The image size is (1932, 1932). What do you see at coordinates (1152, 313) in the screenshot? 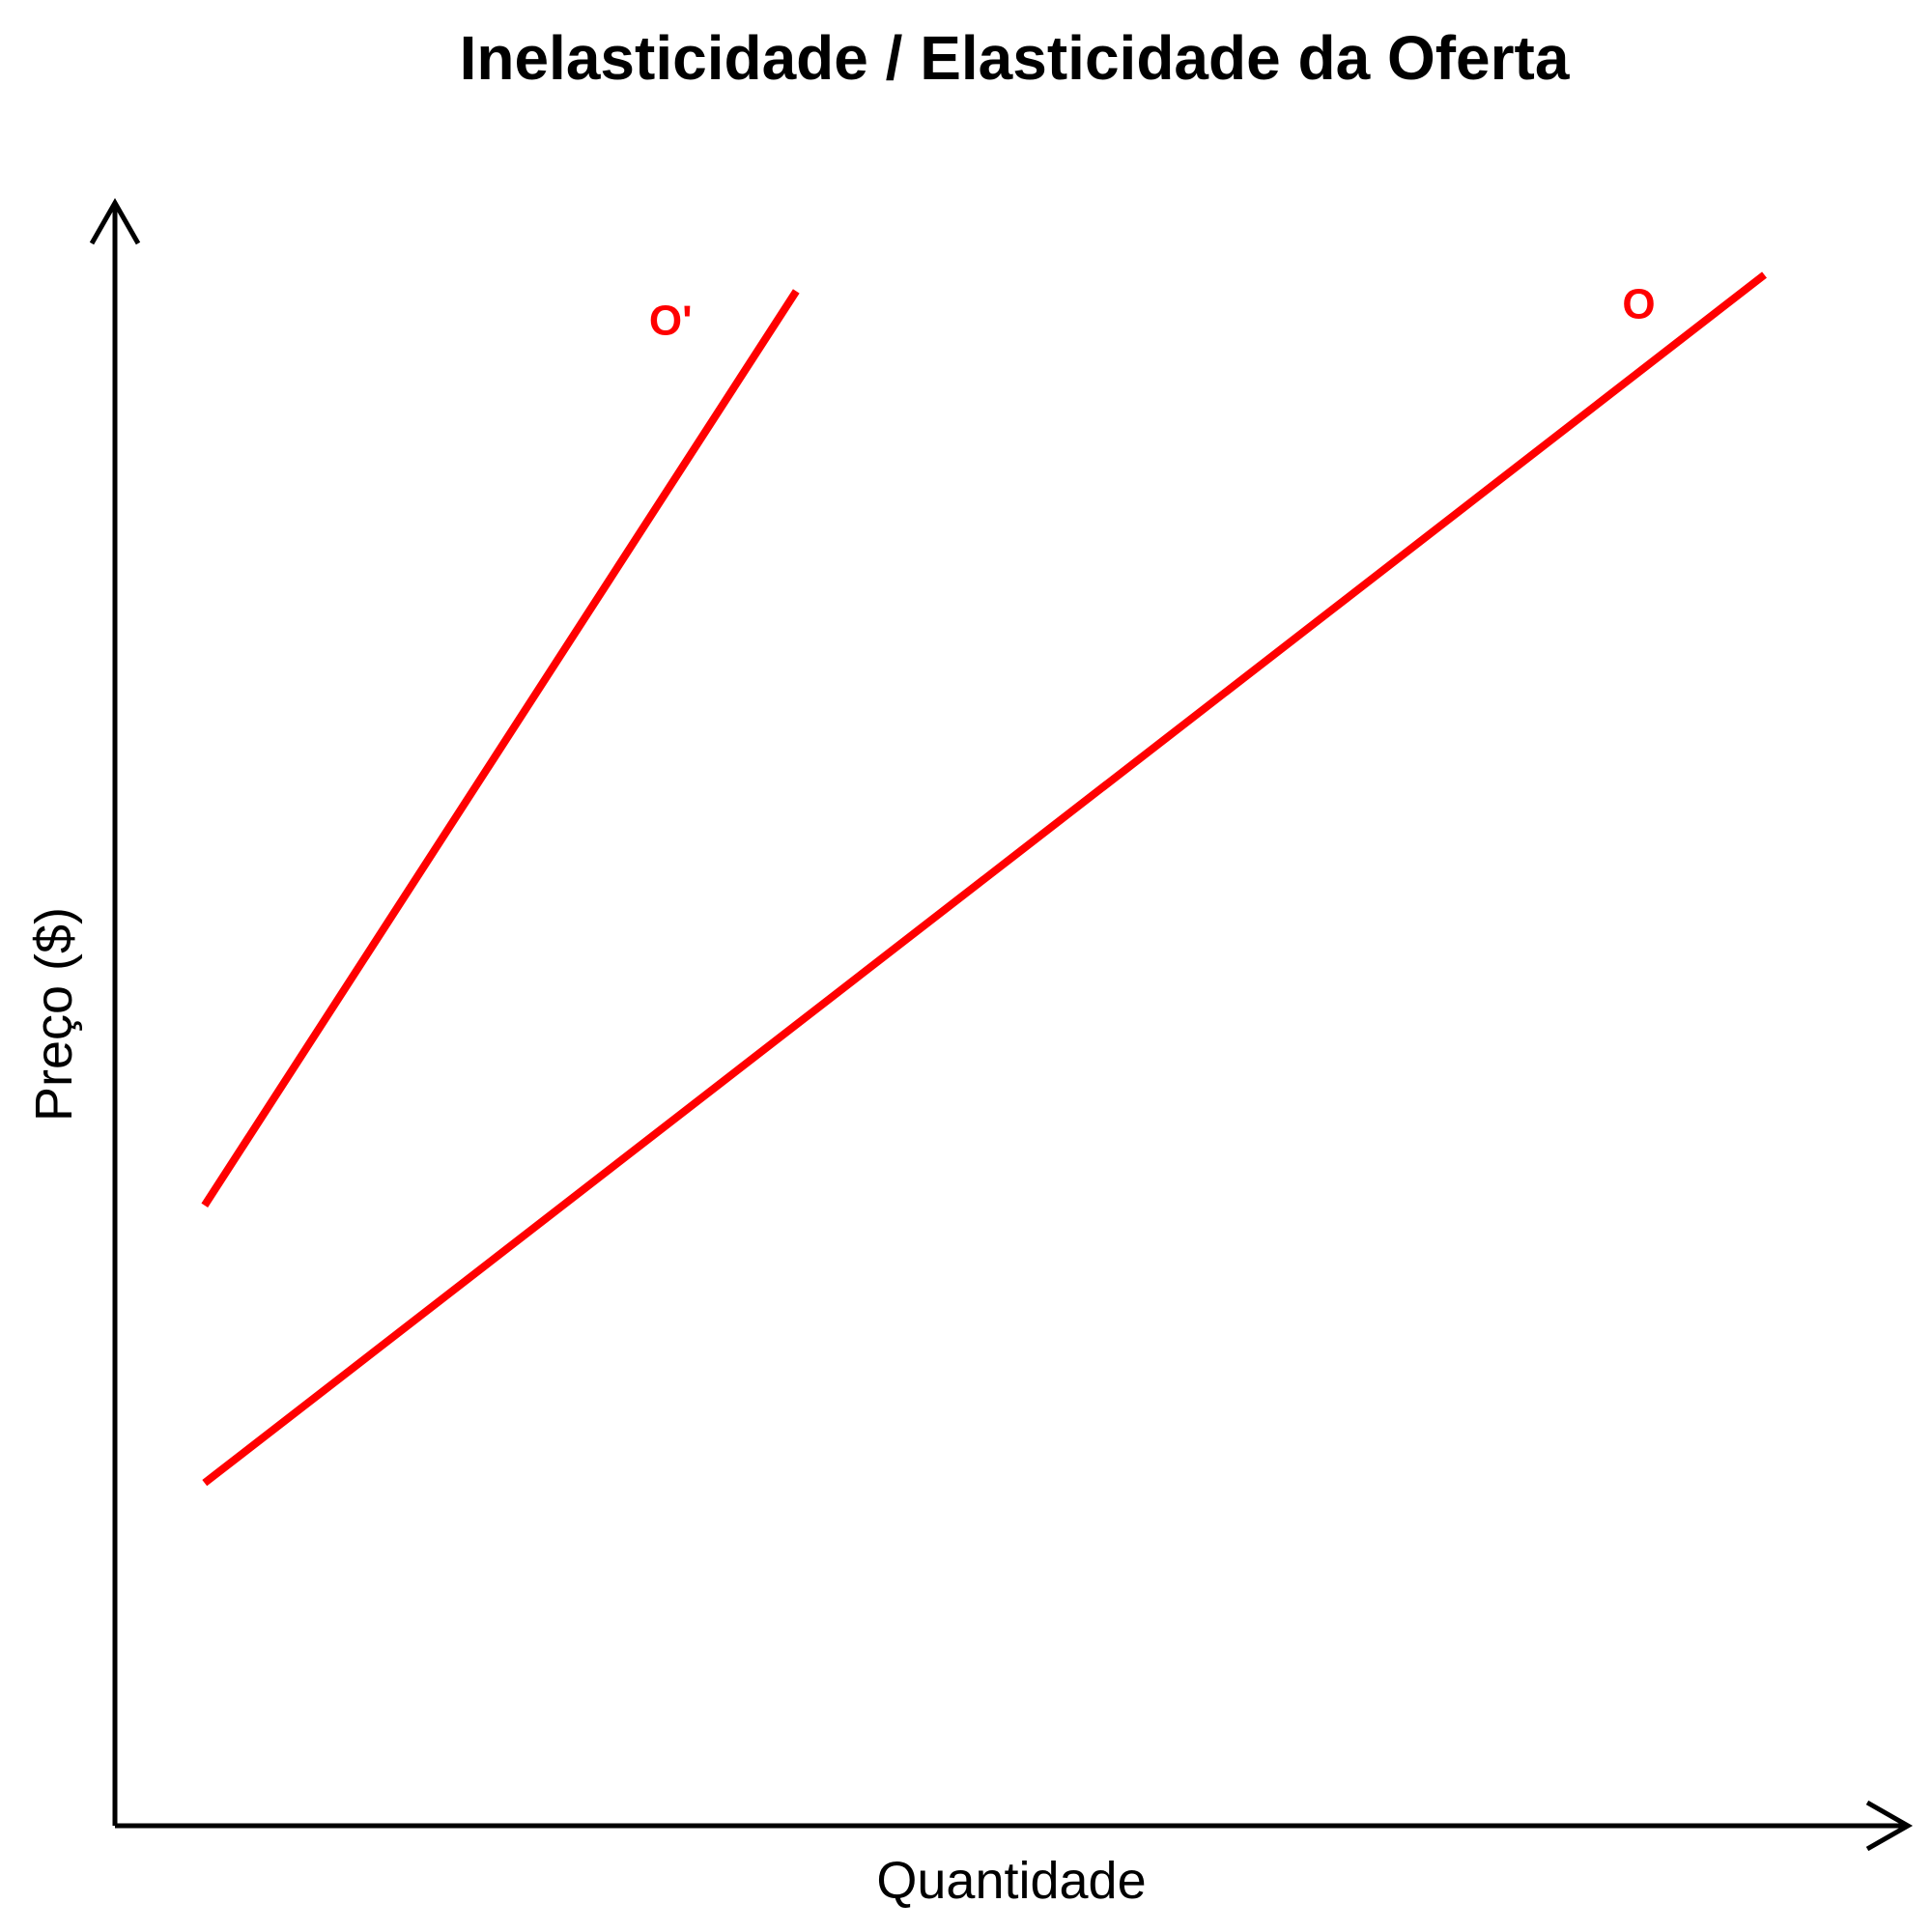
I see `series-label-layer: O' O` at bounding box center [1152, 313].